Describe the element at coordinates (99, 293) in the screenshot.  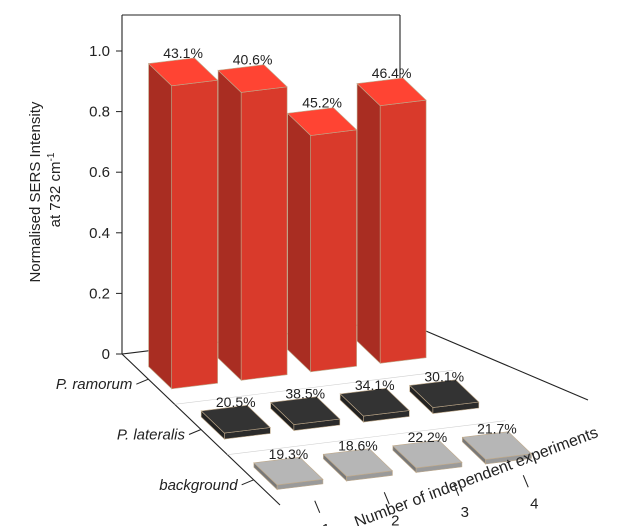
I see `y-tick-label-1: 0.2` at that location.